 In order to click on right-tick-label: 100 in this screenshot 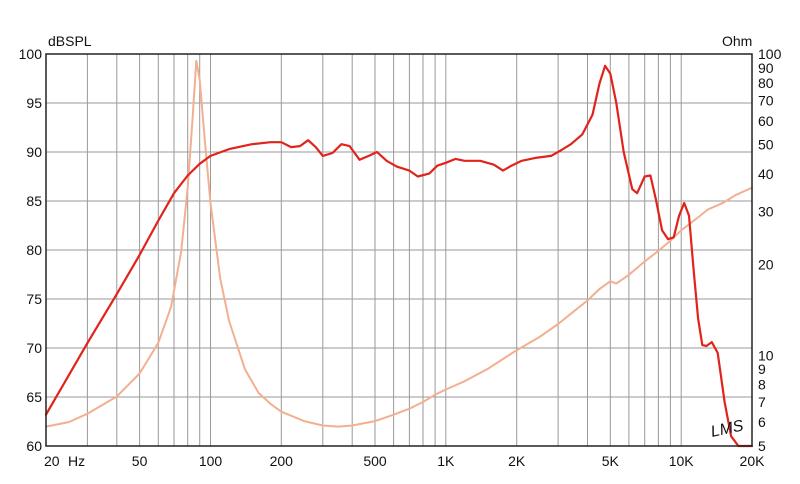, I will do `click(770, 54)`.